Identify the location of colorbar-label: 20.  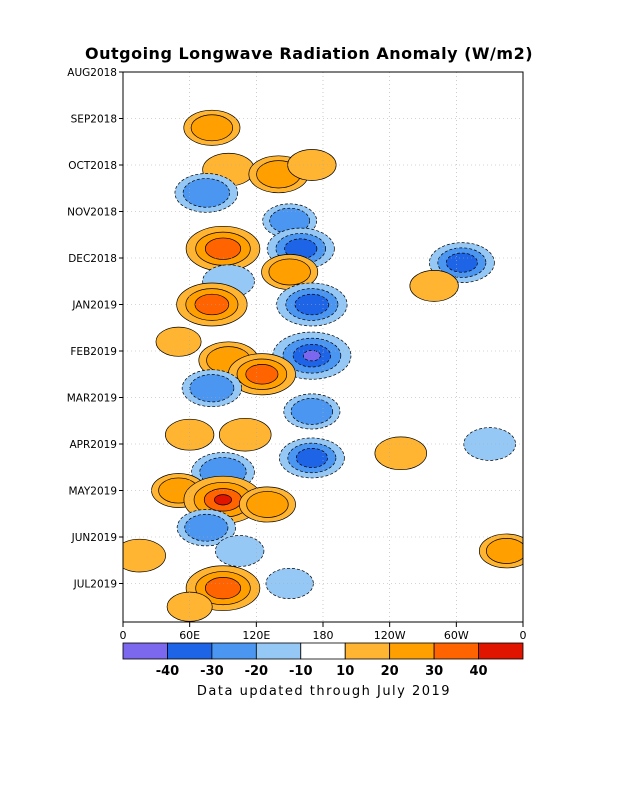
(390, 671).